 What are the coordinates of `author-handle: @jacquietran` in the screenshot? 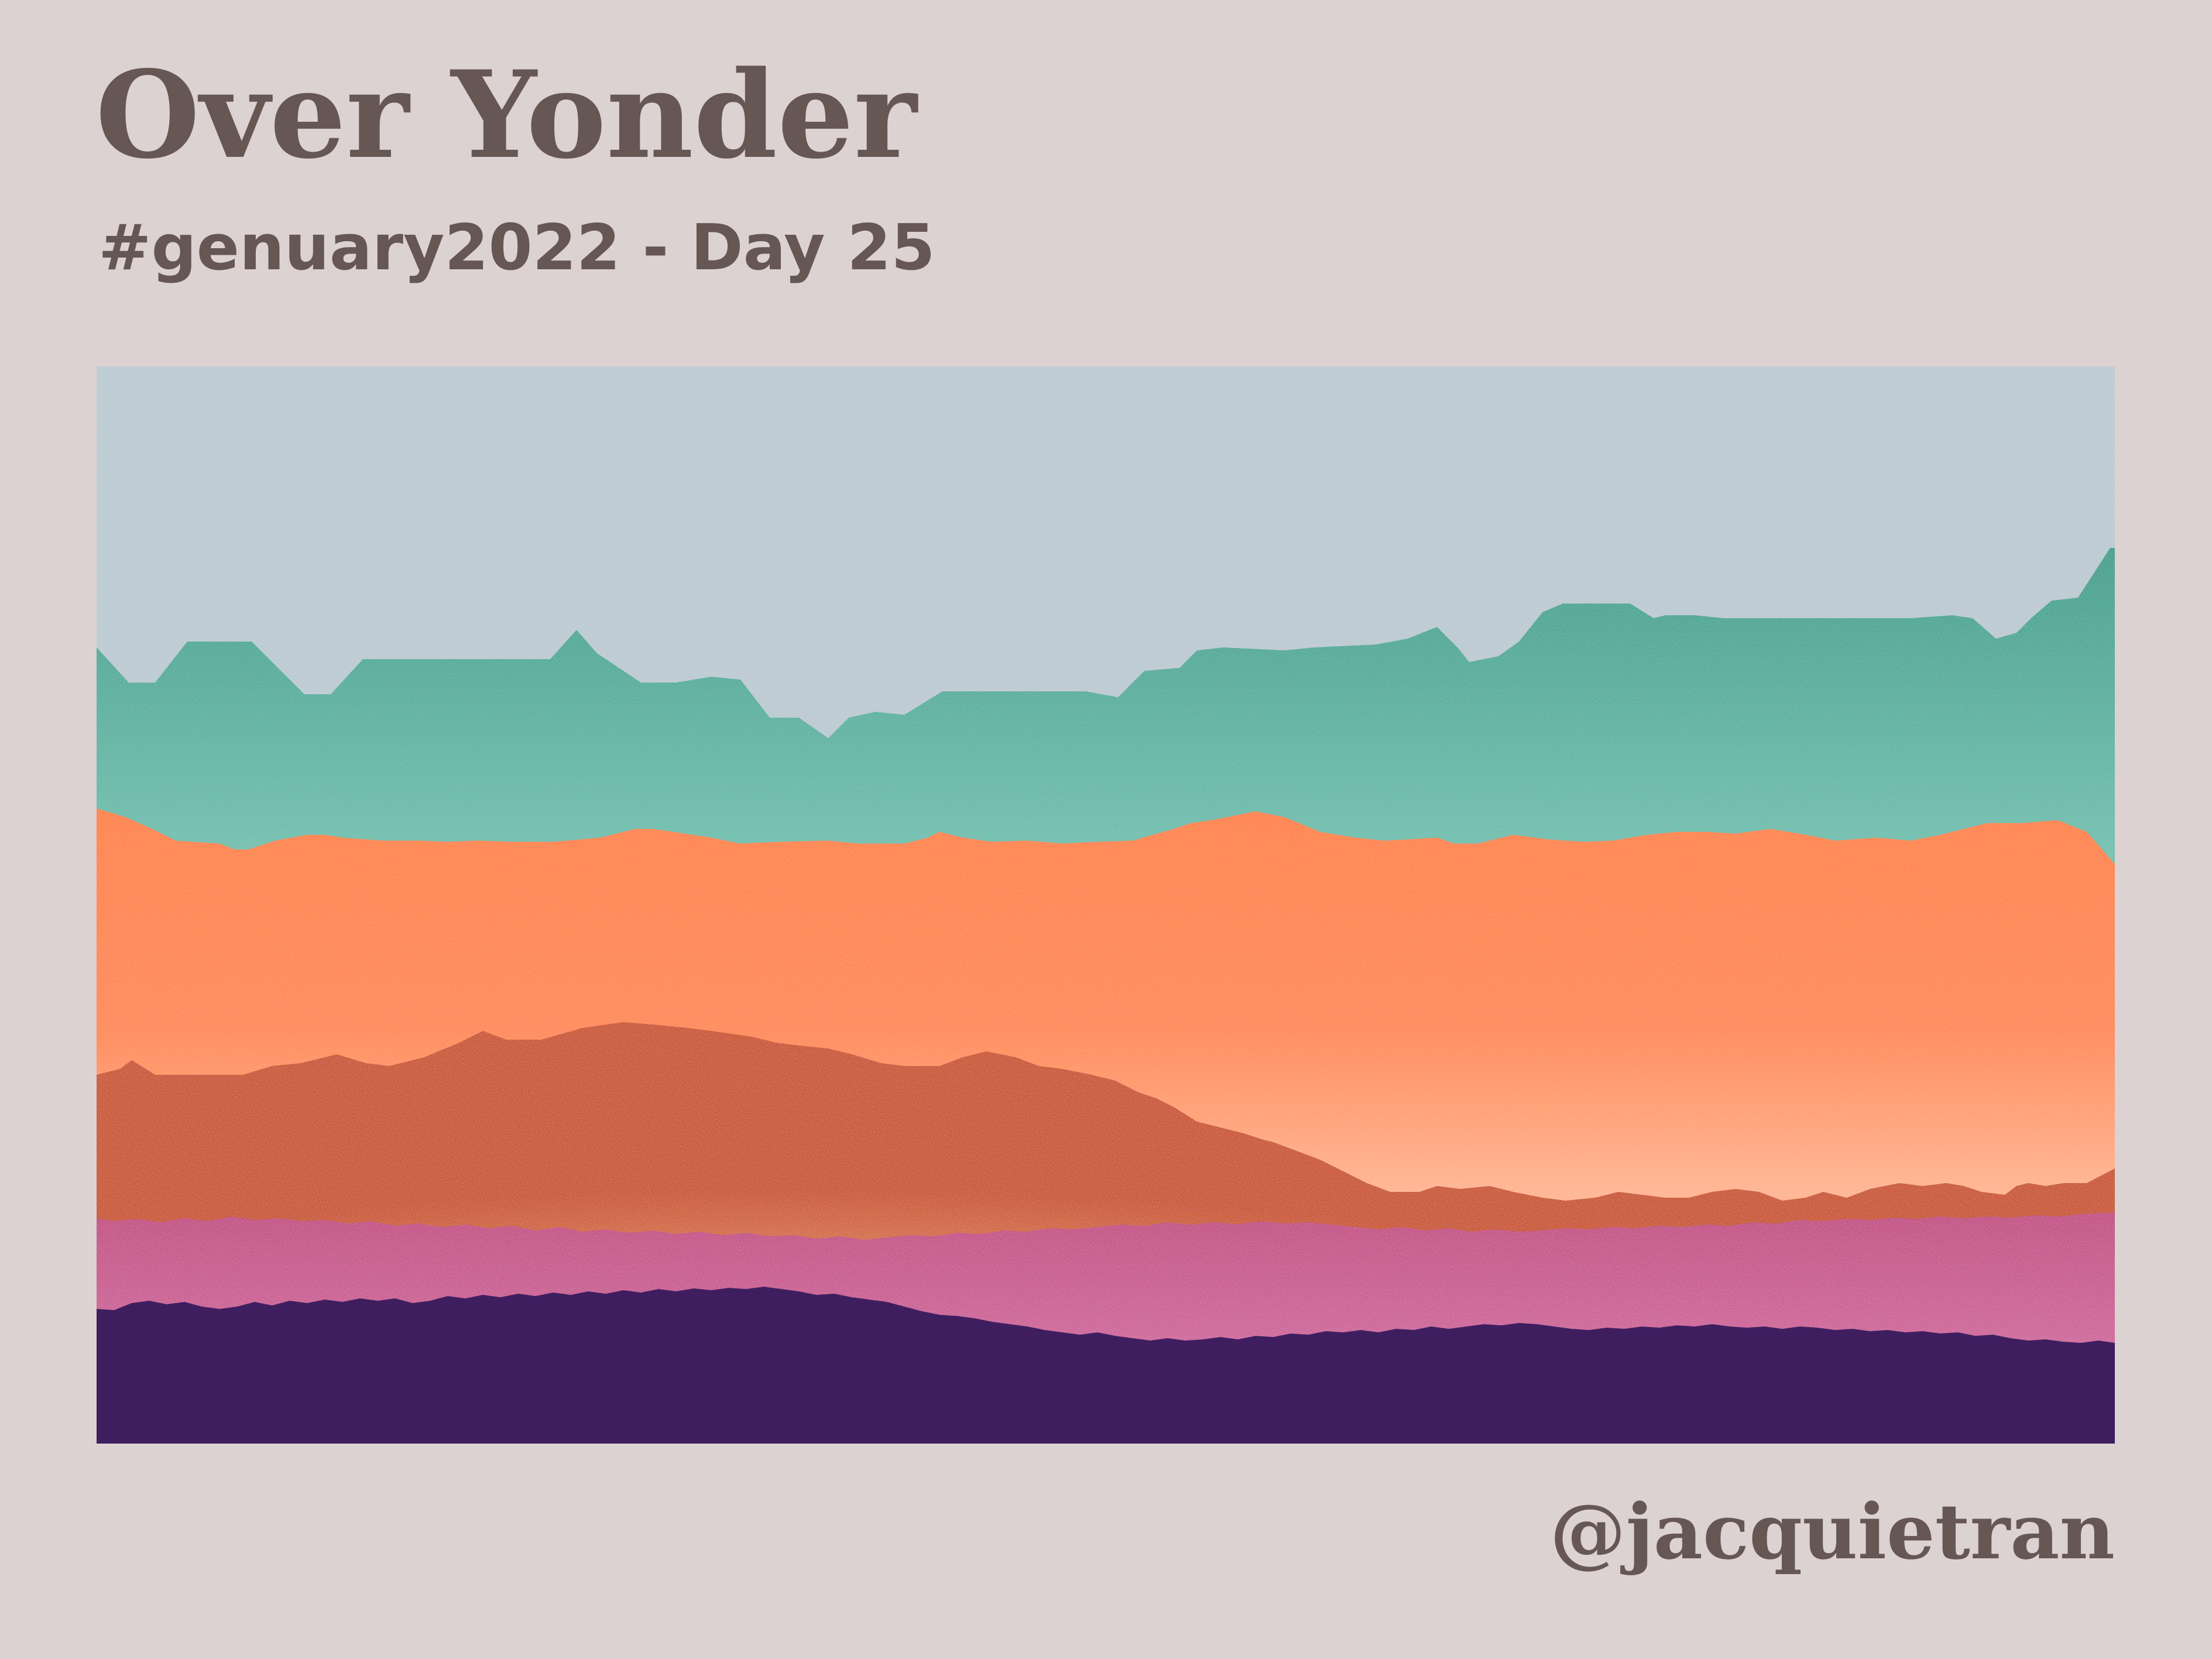 It's located at (1832, 1531).